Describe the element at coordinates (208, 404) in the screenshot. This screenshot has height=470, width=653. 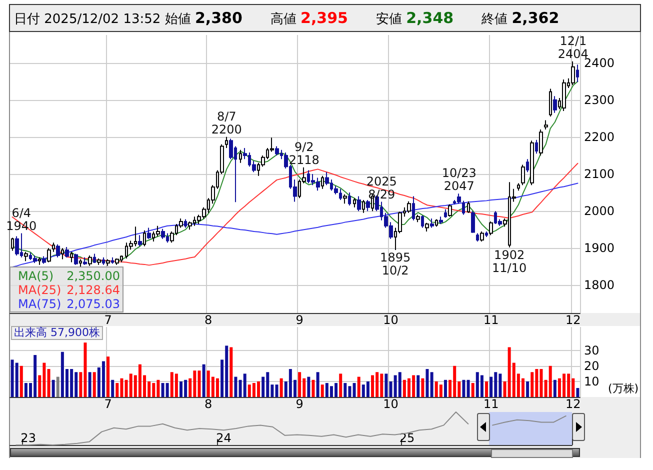
I see `x-tick-label: 8` at that location.